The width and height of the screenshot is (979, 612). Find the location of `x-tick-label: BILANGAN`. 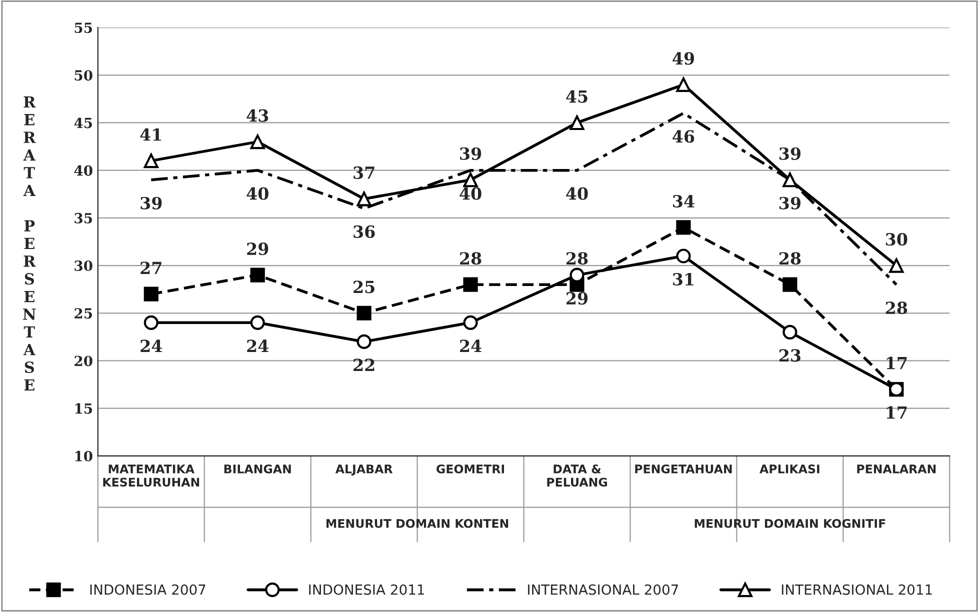

x-tick-label: BILANGAN is located at coordinates (257, 469).